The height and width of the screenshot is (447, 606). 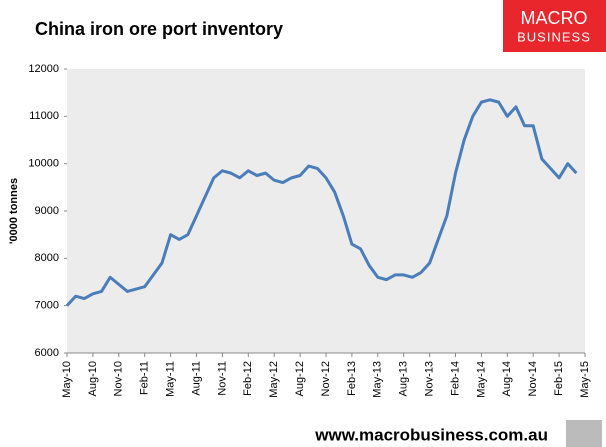 I want to click on y-tick-label: 6000, so click(x=47, y=353).